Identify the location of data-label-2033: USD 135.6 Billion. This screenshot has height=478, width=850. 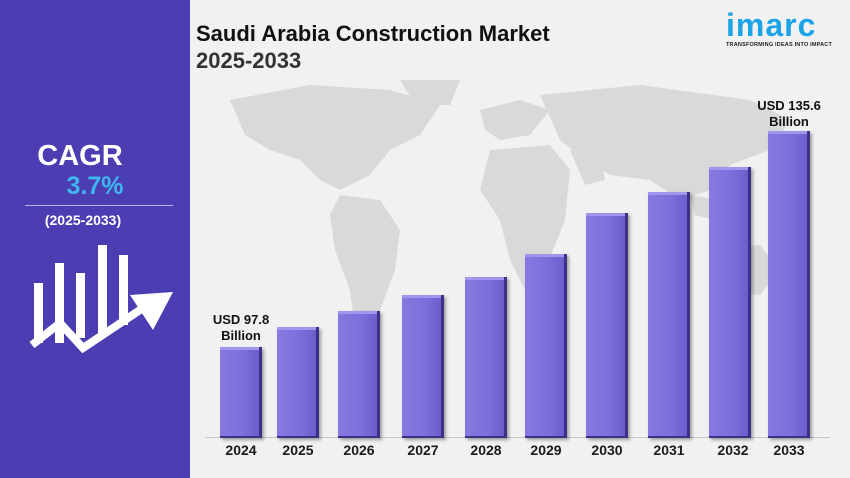
(789, 113).